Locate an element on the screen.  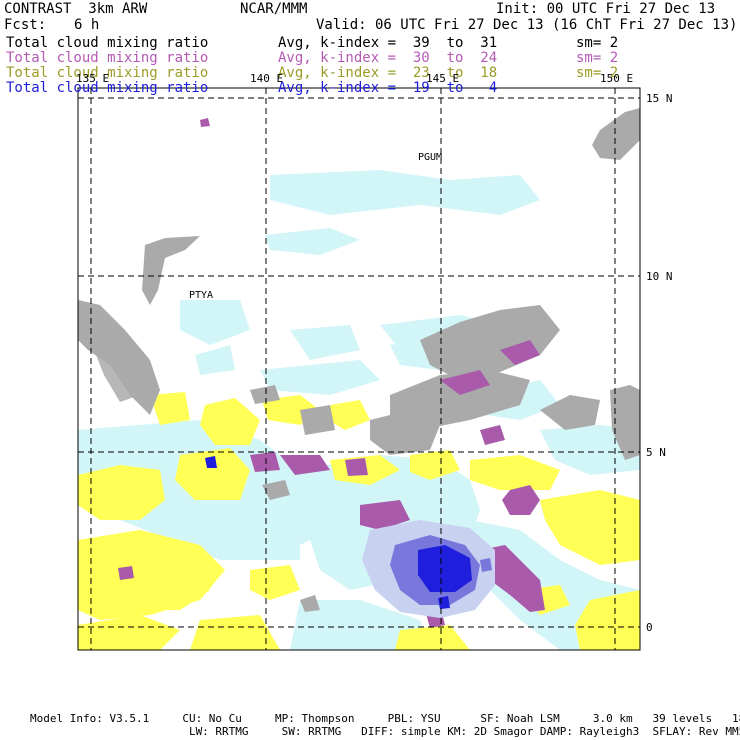
forecast-hour: 6 h is located at coordinates (87, 25).